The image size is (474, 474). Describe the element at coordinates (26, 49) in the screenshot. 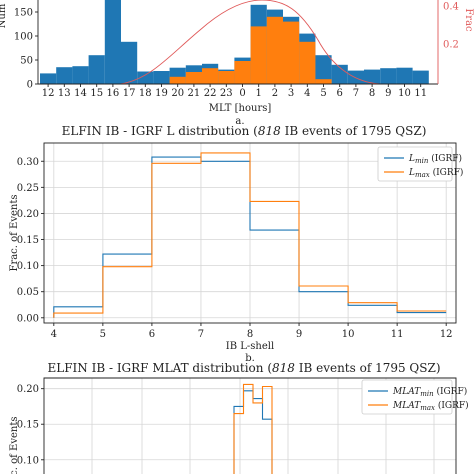

I see `panel-a-y-ticks: 0 50 100 150` at that location.